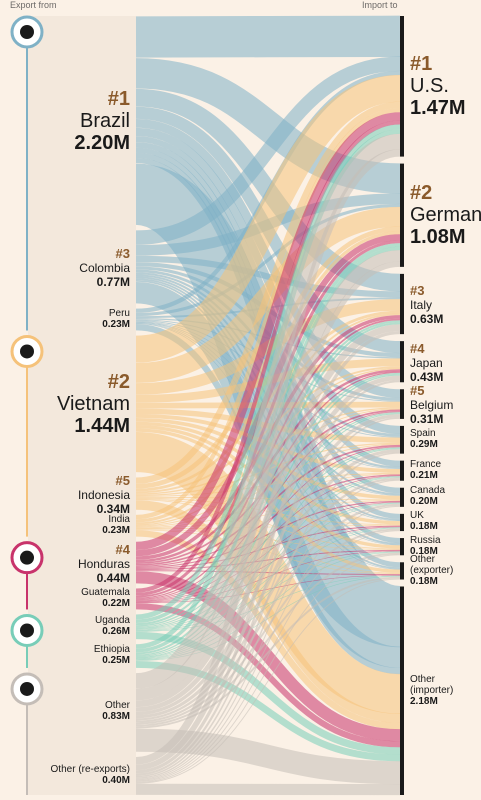  Describe the element at coordinates (103, 563) in the screenshot. I see `exporter-name: Honduras` at that location.